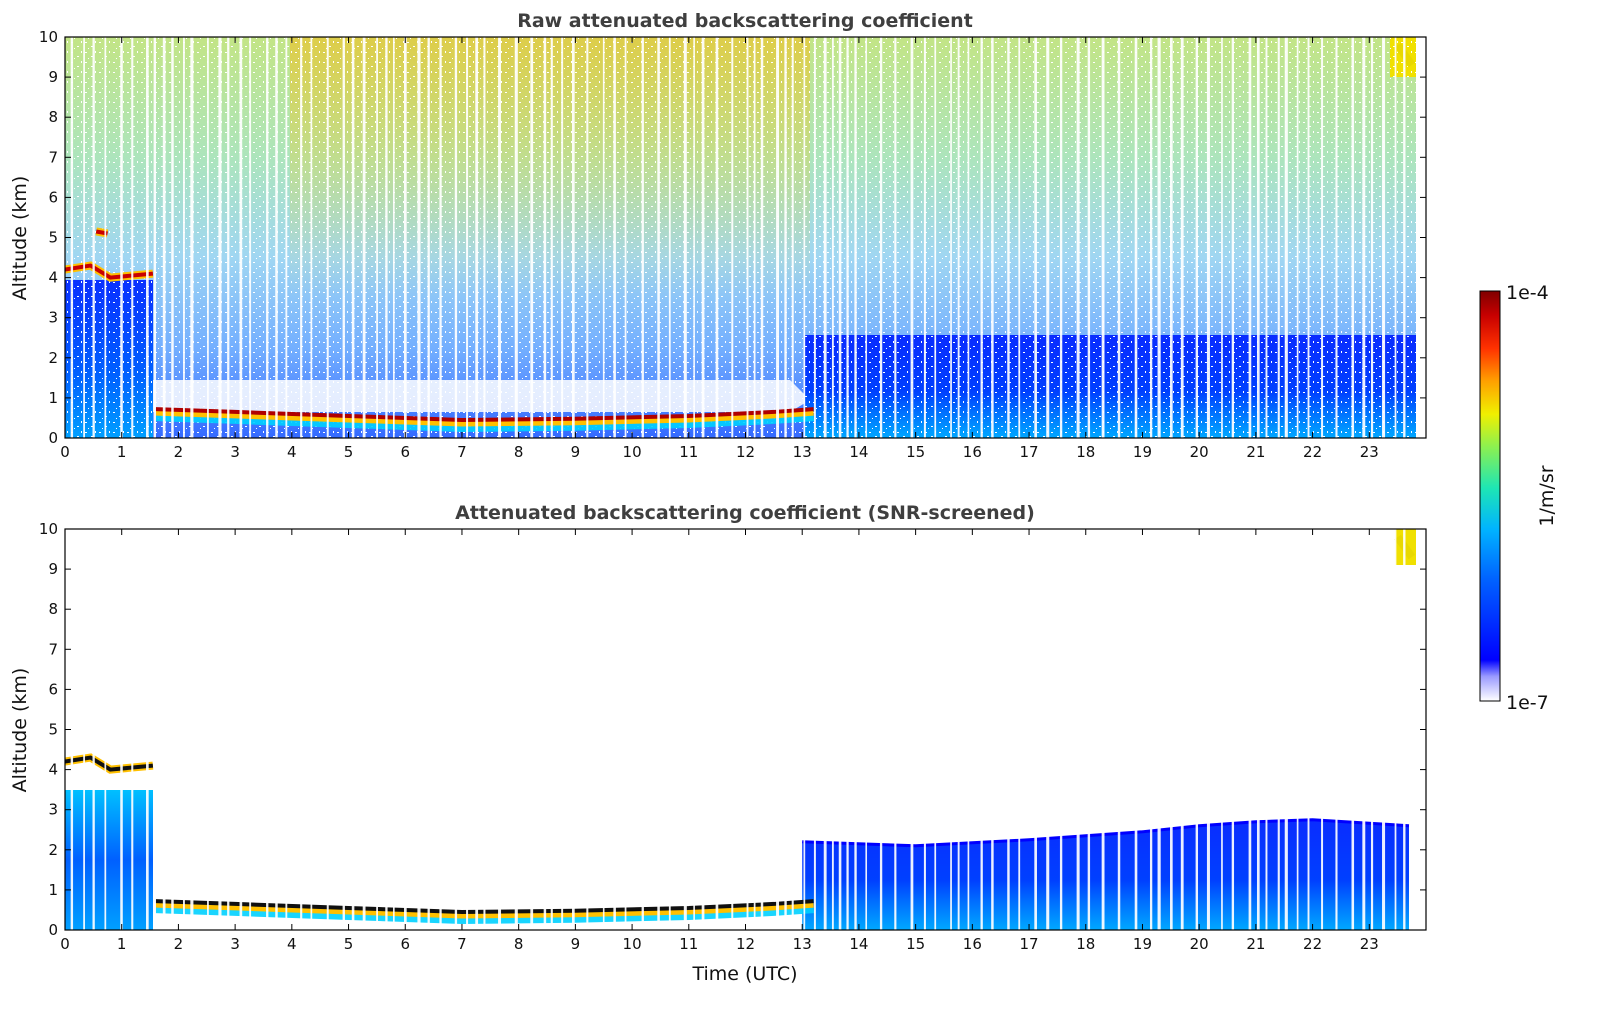 The height and width of the screenshot is (1020, 1606). I want to click on y-tick-label: 8, so click(53, 609).